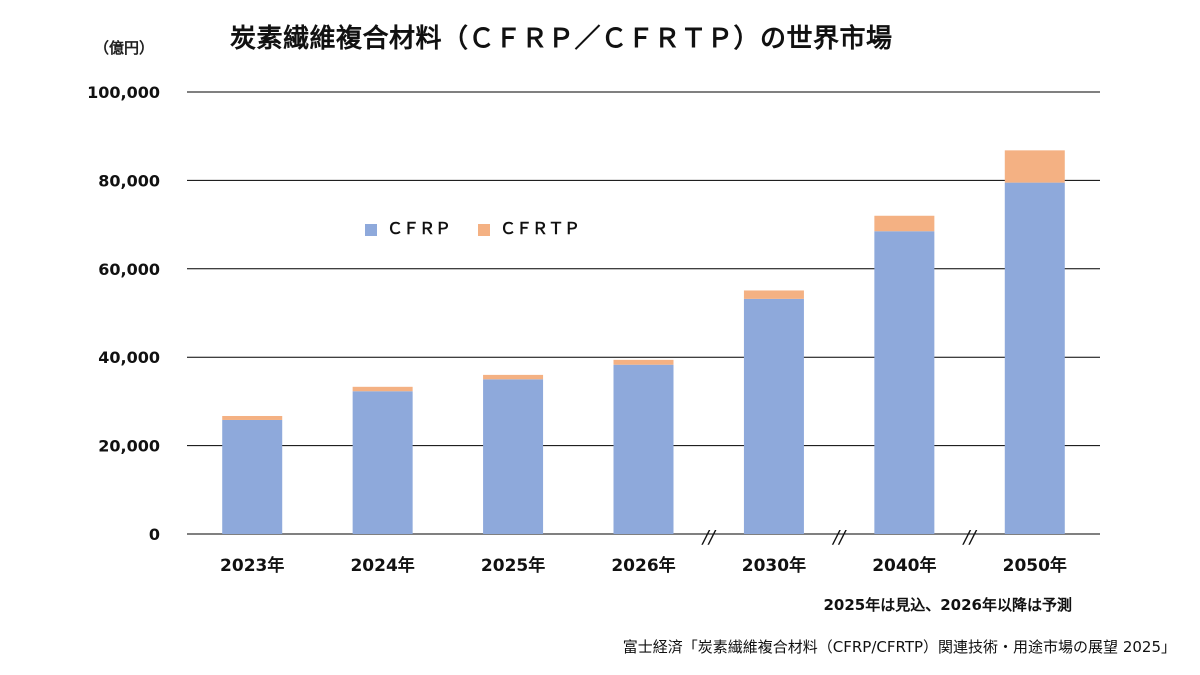  I want to click on y-tick-label: 80,000, so click(129, 180).